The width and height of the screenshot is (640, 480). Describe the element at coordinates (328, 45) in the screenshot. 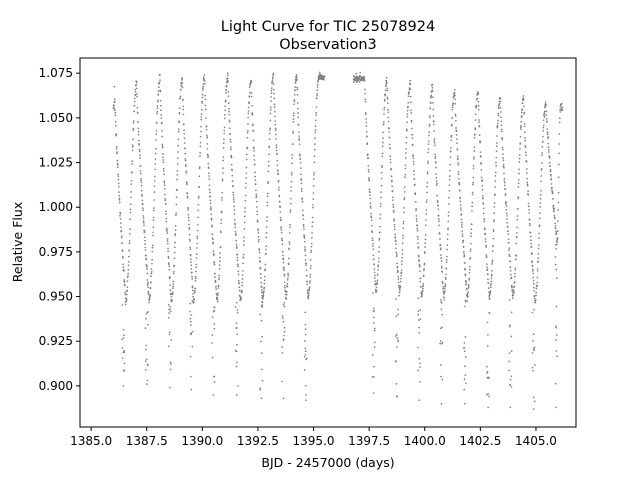

I see `chart-subtitle: Observation3` at that location.